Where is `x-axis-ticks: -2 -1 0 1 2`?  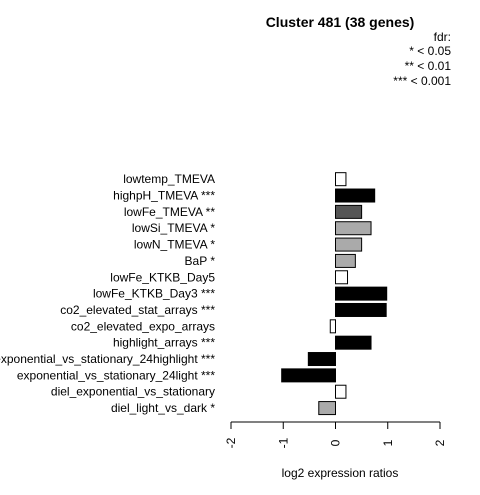 x-axis-ticks: -2 -1 0 1 2 is located at coordinates (335, 435).